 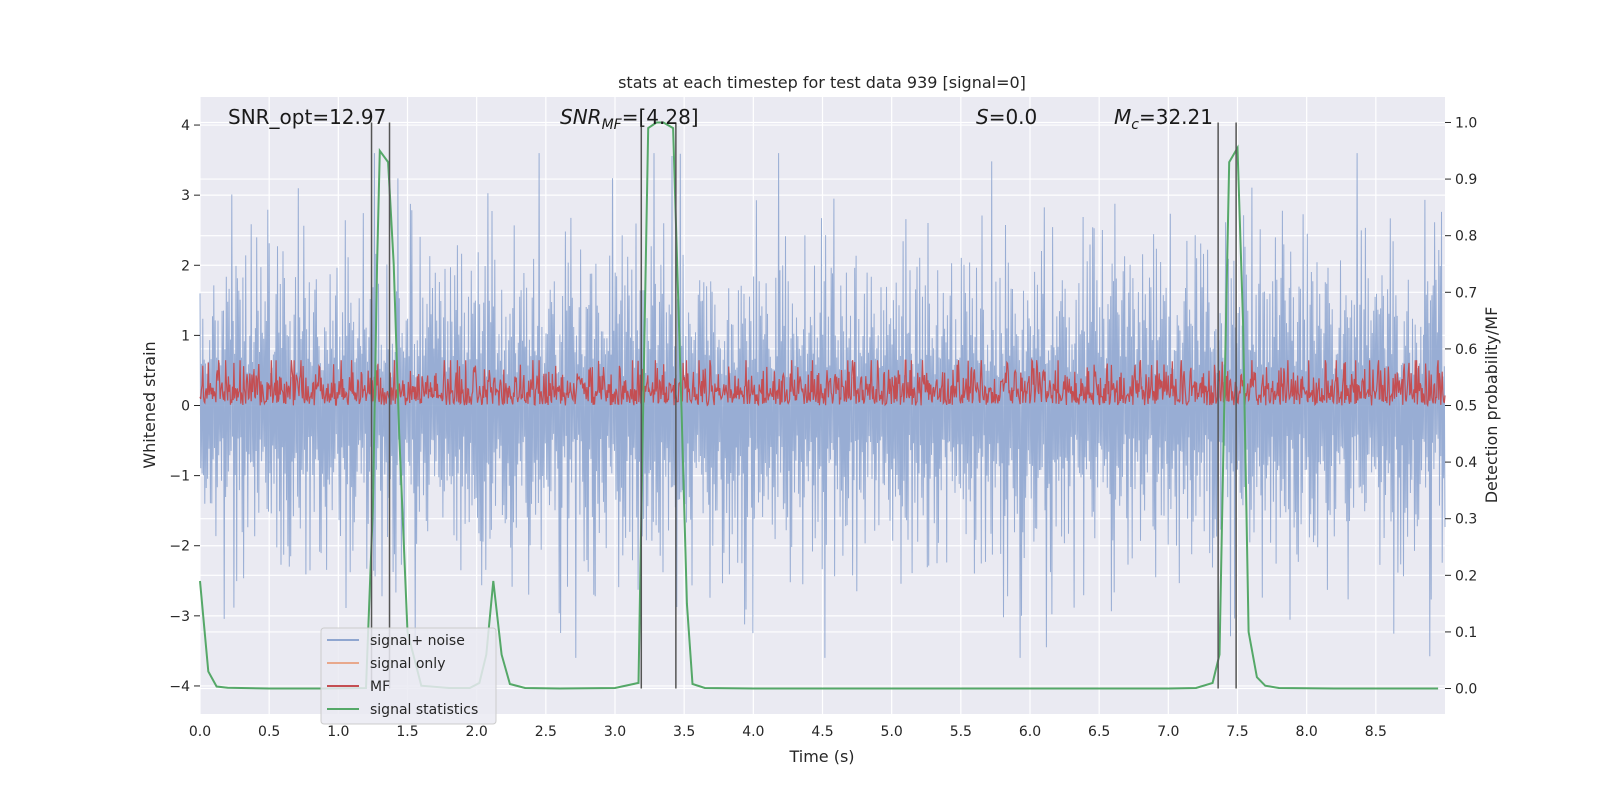 I want to click on y-left-tick-label-3: −1, so click(x=179, y=477).